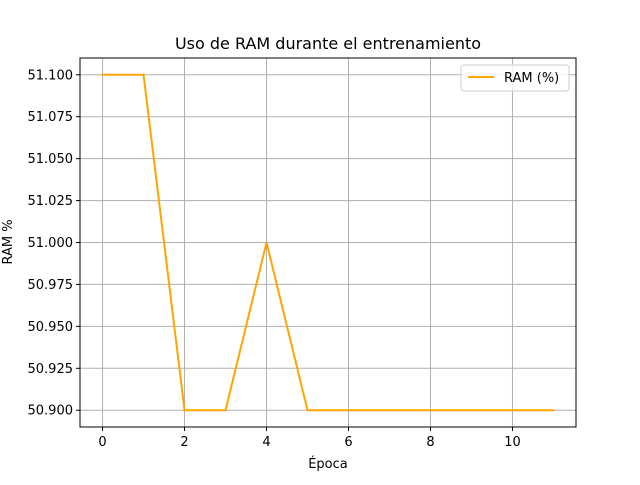 The width and height of the screenshot is (640, 485). What do you see at coordinates (184, 442) in the screenshot?
I see `x-tick-label: 2` at bounding box center [184, 442].